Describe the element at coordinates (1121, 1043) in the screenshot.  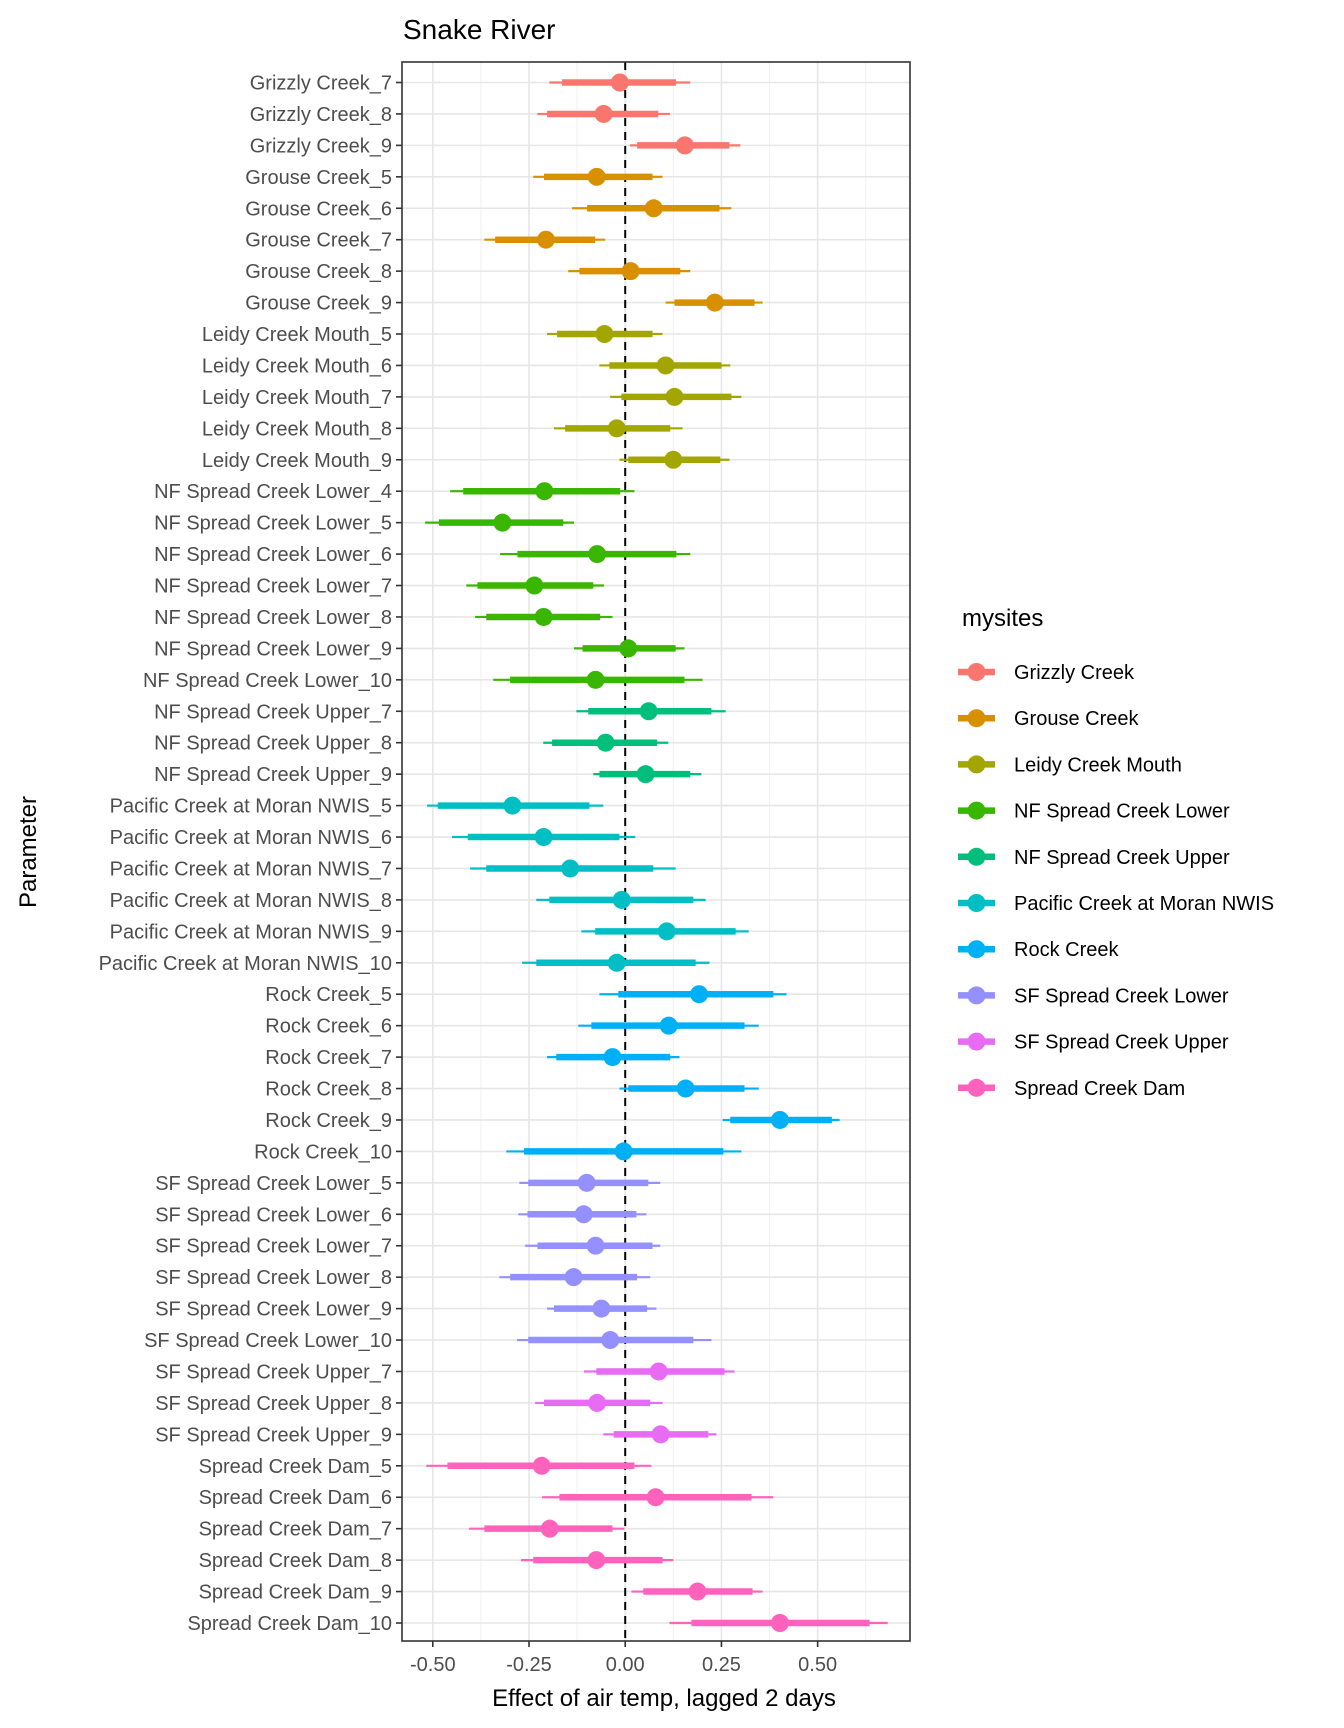
I see `legend-label: SF Spread Creek Upper` at that location.